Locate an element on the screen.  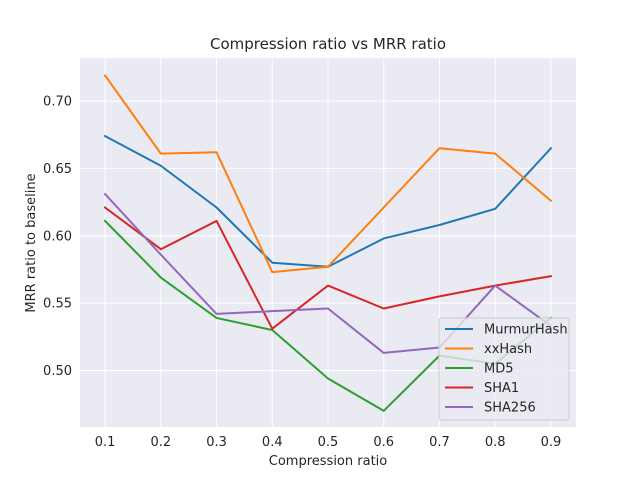
legend-box is located at coordinates (504, 369).